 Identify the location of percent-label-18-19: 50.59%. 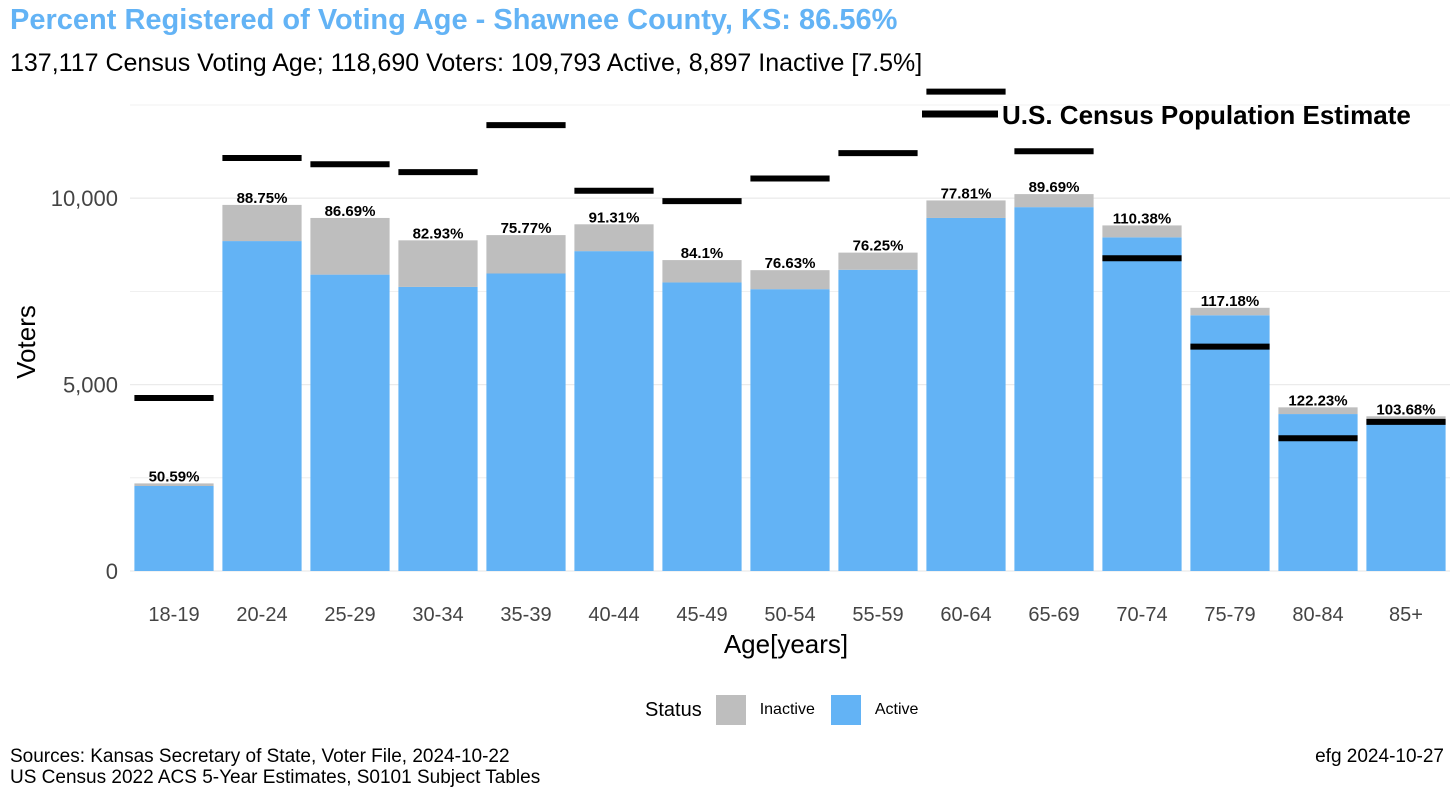
(174, 476).